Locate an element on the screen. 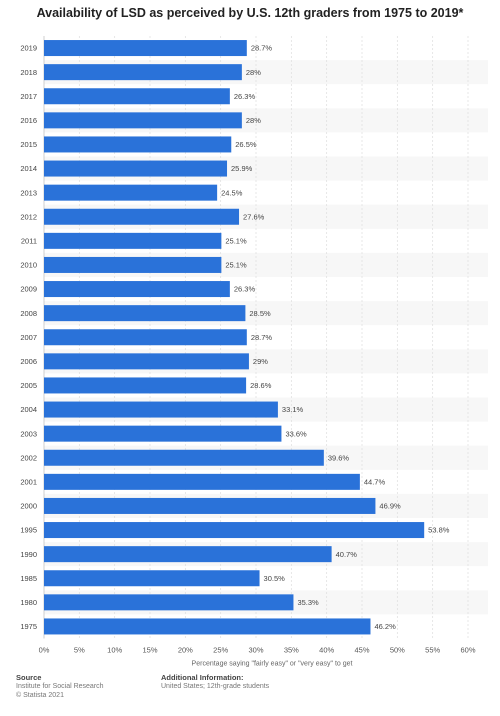  data-label: 33.1% is located at coordinates (293, 409).